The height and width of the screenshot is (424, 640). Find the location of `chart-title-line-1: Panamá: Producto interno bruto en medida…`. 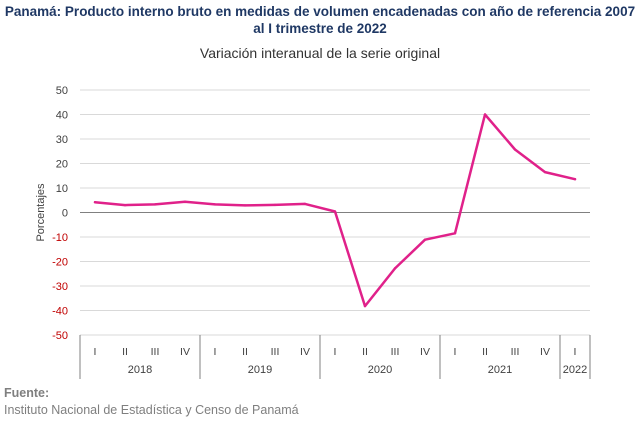

chart-title-line-1: Panamá: Producto interno bruto en medida… is located at coordinates (320, 11).